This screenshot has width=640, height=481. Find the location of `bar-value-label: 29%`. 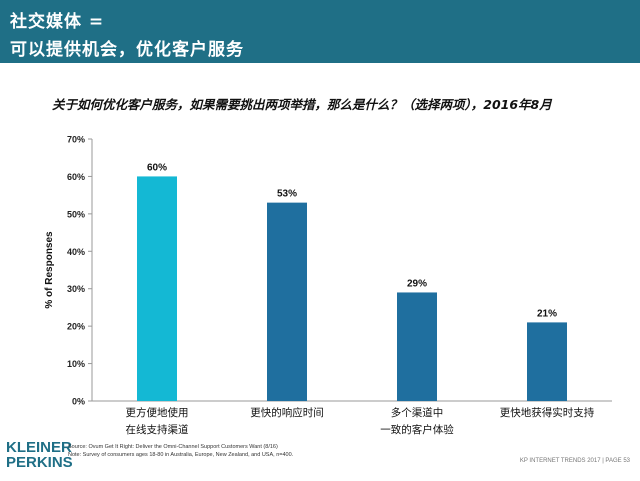

bar-value-label: 29% is located at coordinates (417, 283).